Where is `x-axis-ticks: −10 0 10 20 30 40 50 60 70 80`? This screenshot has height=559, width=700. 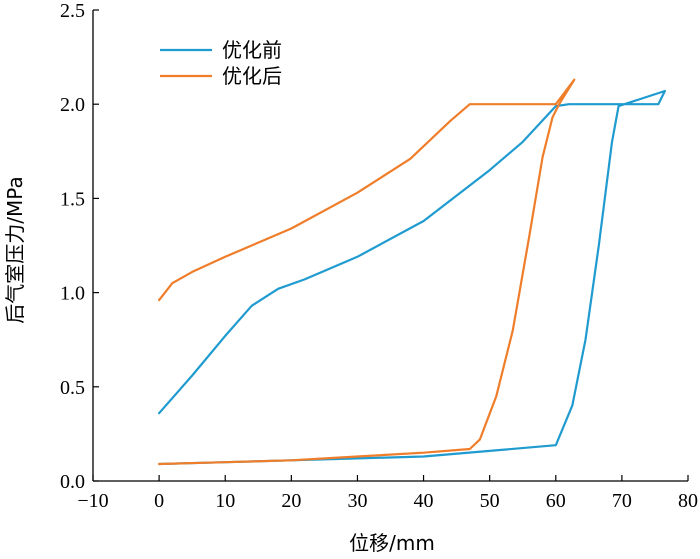
x-axis-ticks: −10 0 10 20 30 40 50 60 70 80 is located at coordinates (387, 493).